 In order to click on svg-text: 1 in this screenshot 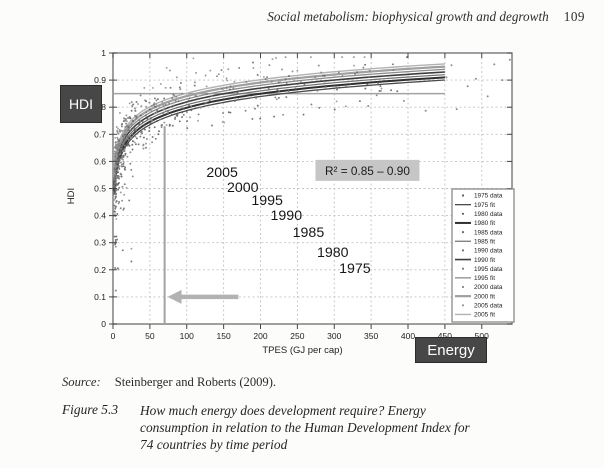, I will do `click(103, 53)`.